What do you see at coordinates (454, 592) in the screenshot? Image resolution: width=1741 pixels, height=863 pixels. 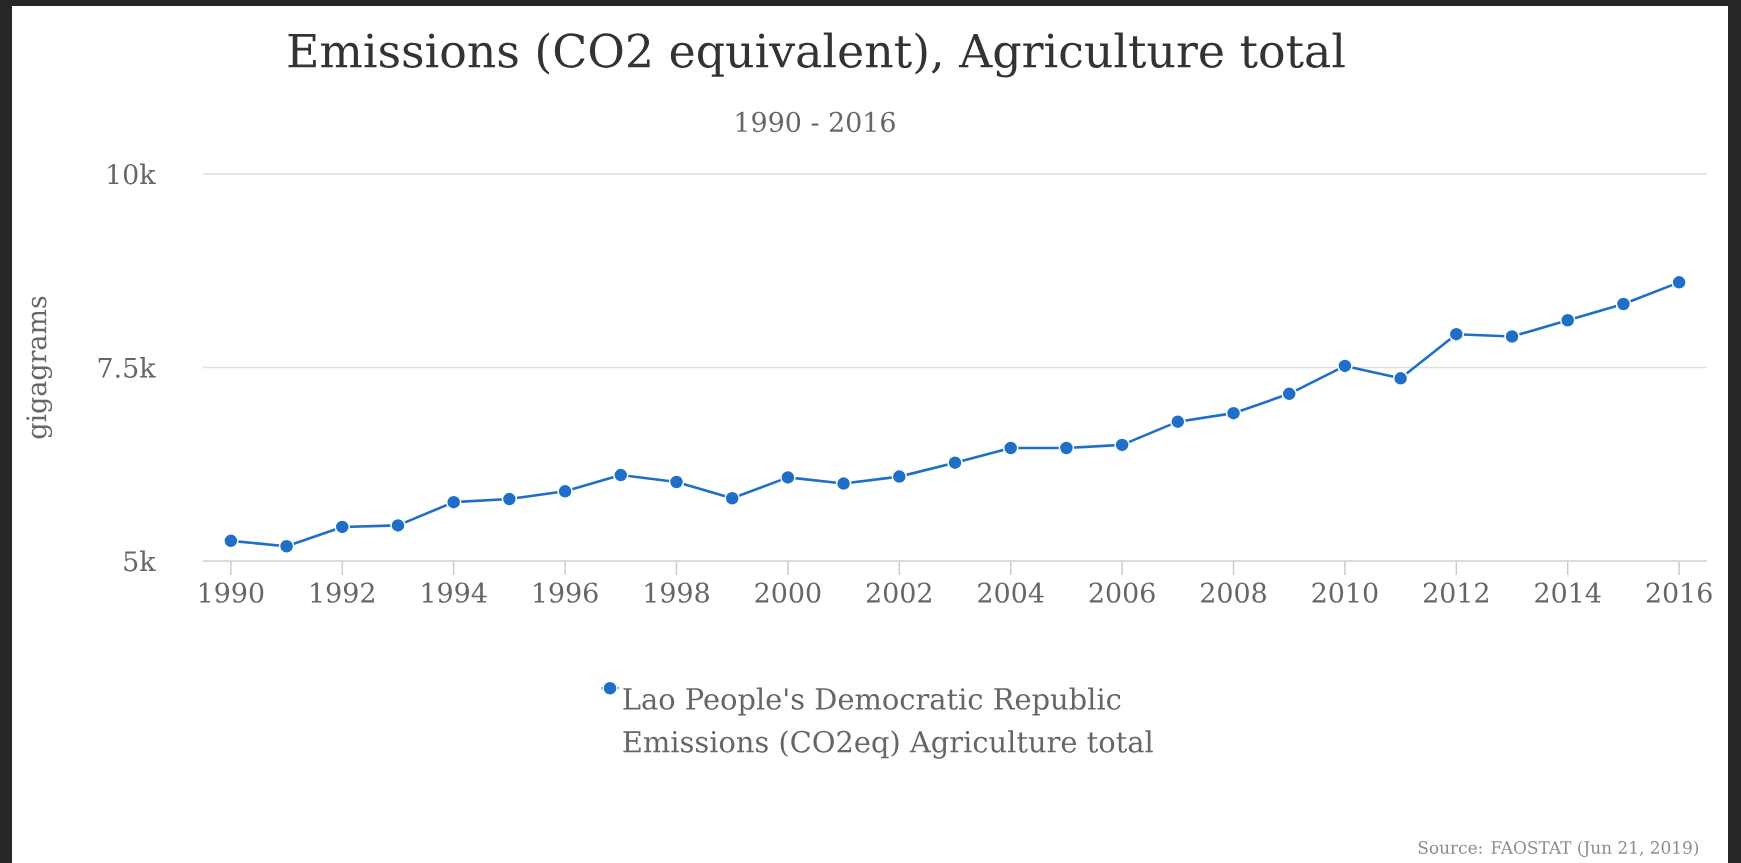 I see `x-tick-label: 1994` at bounding box center [454, 592].